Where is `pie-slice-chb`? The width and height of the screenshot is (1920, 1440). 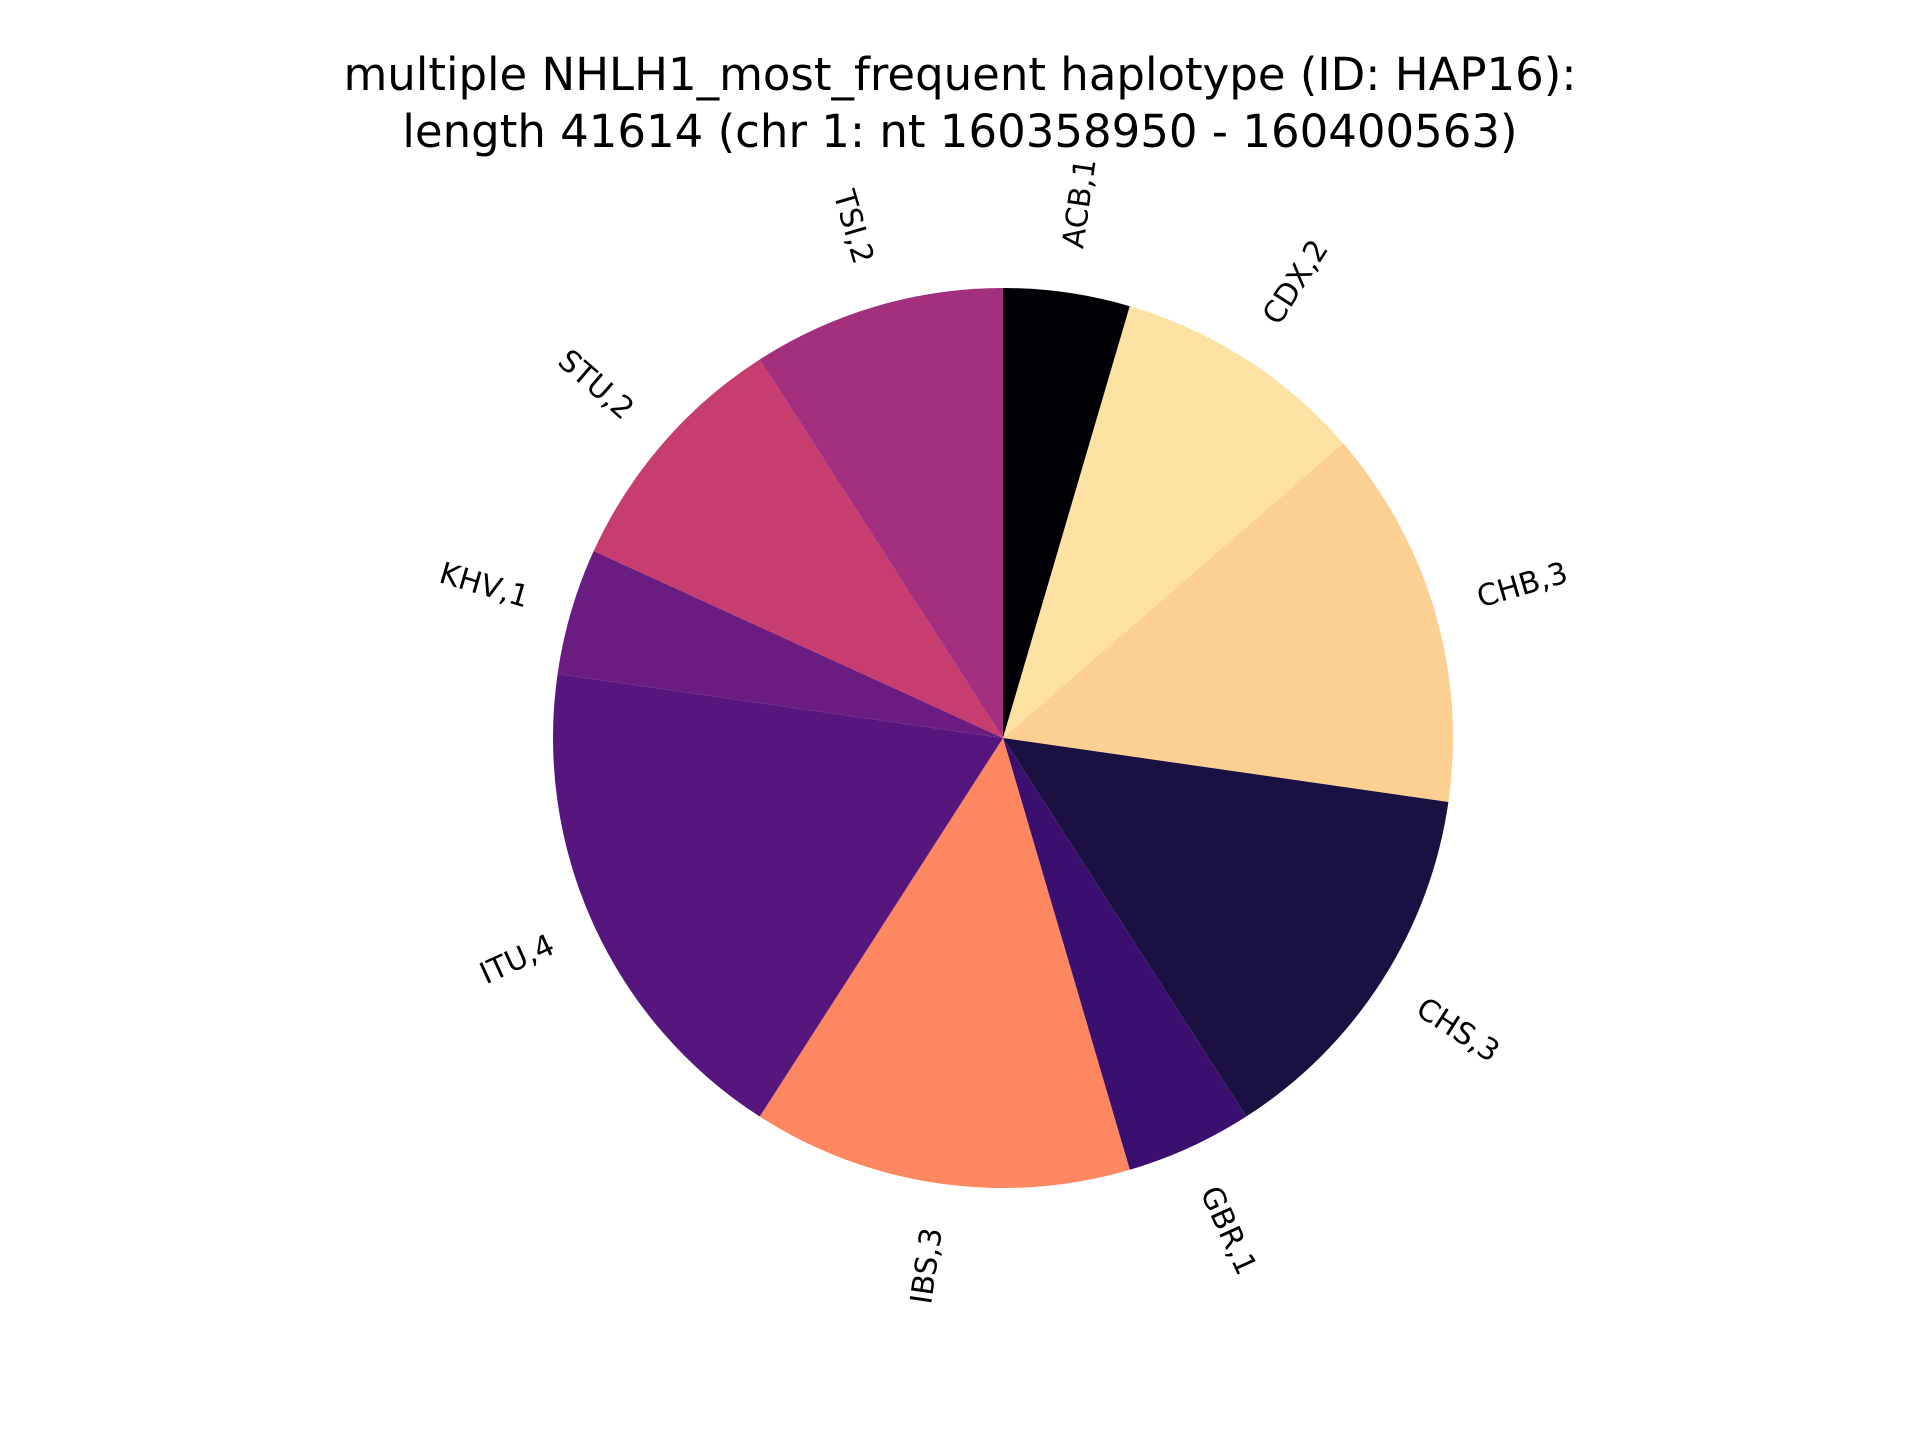 pie-slice-chb is located at coordinates (1228, 623).